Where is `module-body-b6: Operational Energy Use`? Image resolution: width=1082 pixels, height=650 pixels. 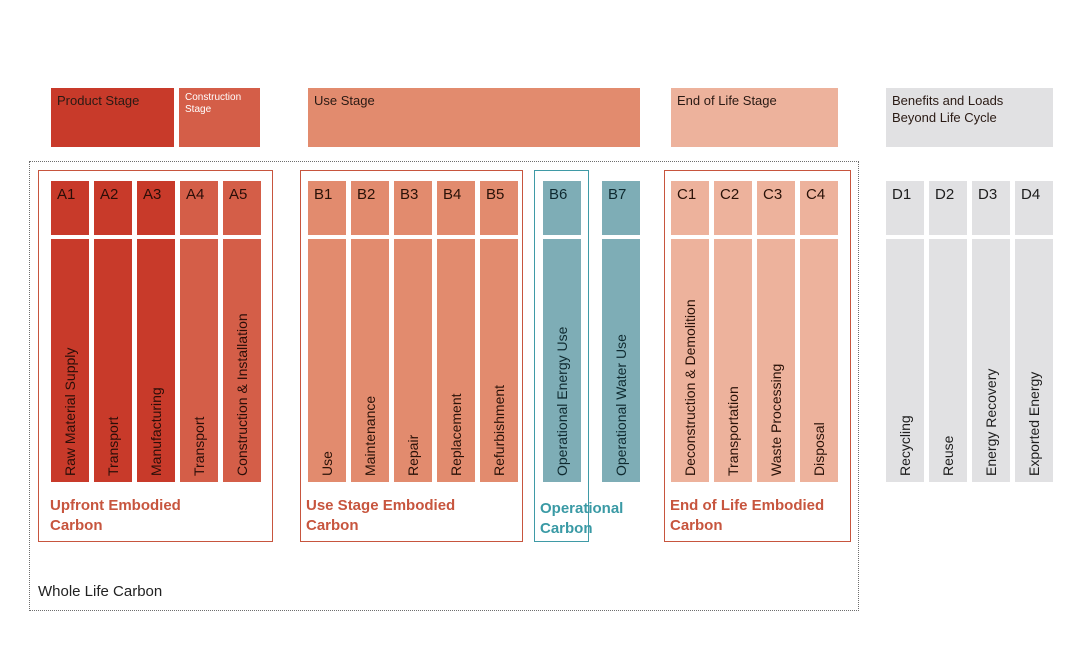 module-body-b6: Operational Energy Use is located at coordinates (562, 360).